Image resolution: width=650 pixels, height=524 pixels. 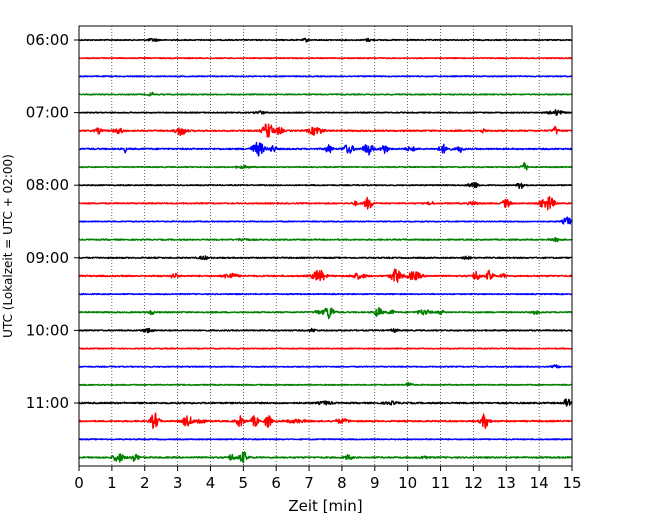 What do you see at coordinates (571, 483) in the screenshot?
I see `x-tick-label: 15` at bounding box center [571, 483].